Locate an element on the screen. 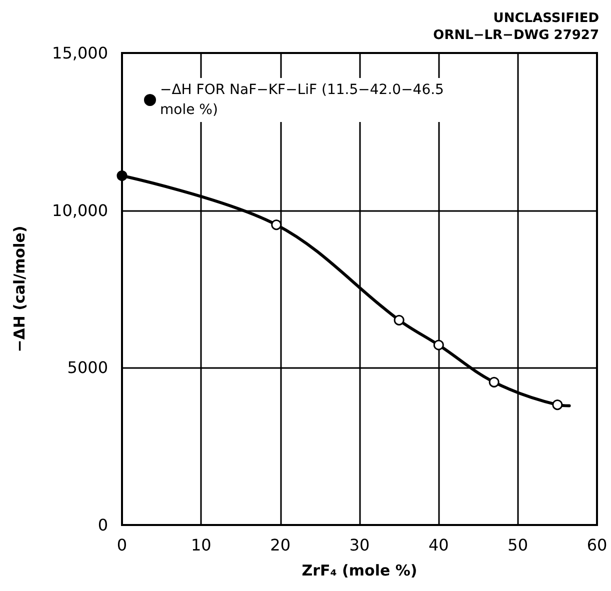 The image size is (611, 591). x-tick-label: 40 is located at coordinates (438, 545).